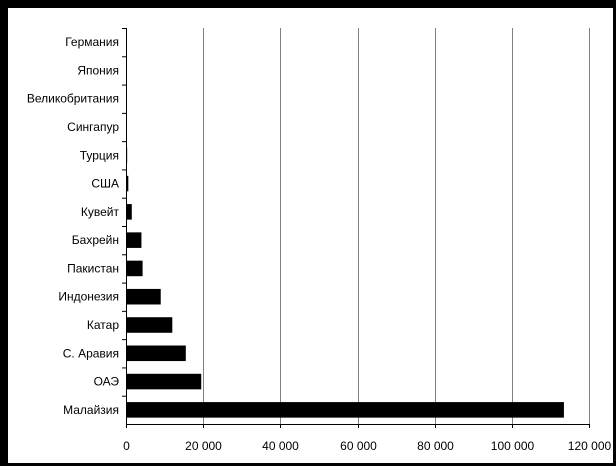 This screenshot has width=616, height=466. I want to click on y-category-label: Великобритания, so click(73, 99).